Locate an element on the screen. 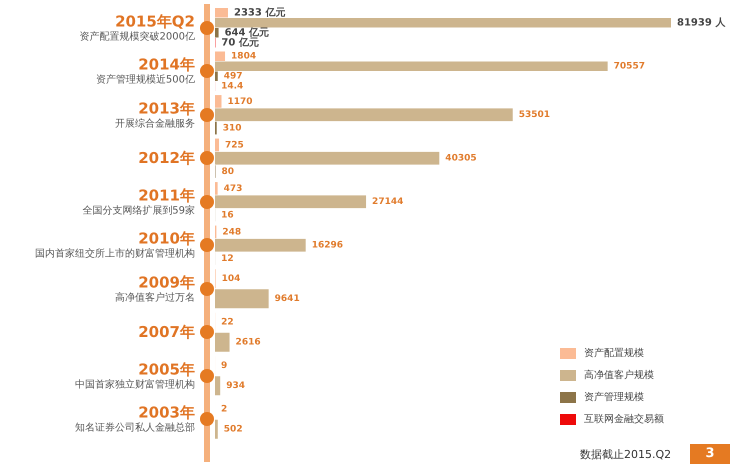  data-label: 16296 is located at coordinates (327, 245).